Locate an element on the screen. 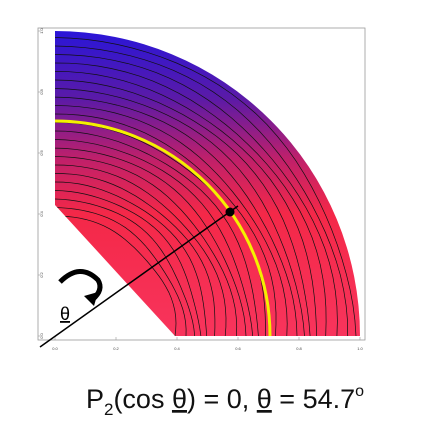  caption-sup: o is located at coordinates (359, 391).